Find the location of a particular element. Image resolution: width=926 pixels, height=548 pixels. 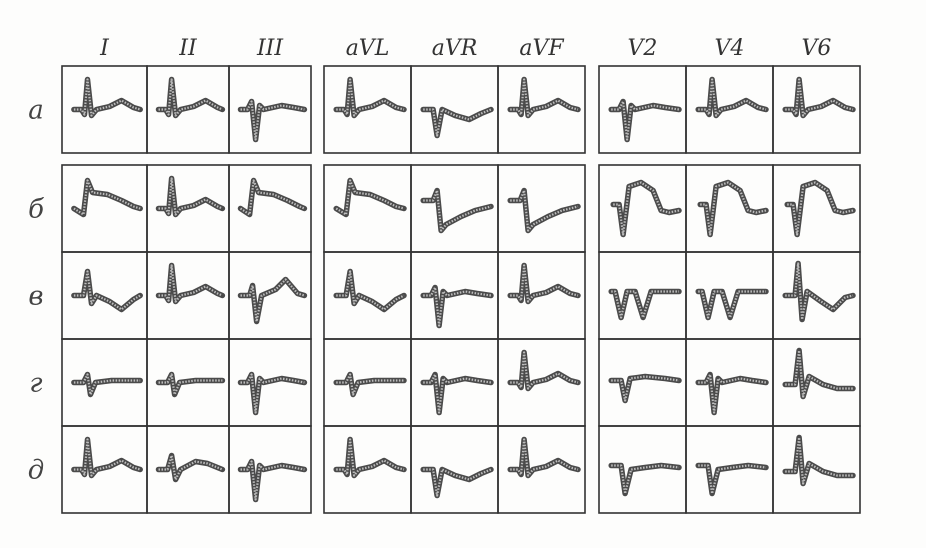

row-label-4: д is located at coordinates (36, 471).